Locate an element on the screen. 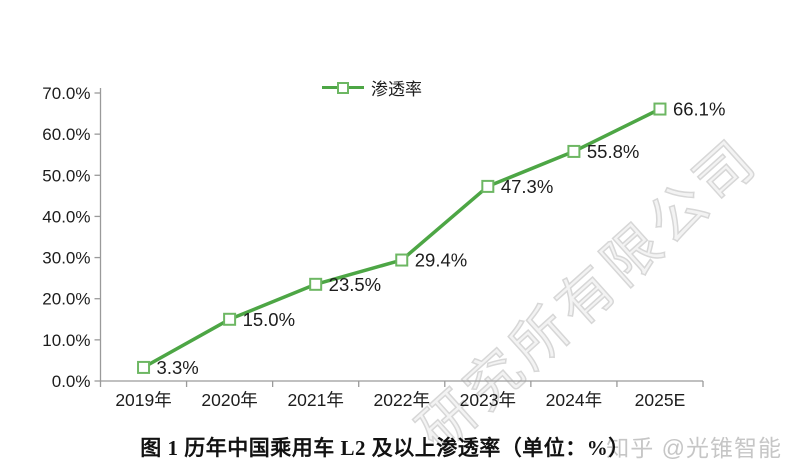  chart-legend: 渗透率 is located at coordinates (384, 87).